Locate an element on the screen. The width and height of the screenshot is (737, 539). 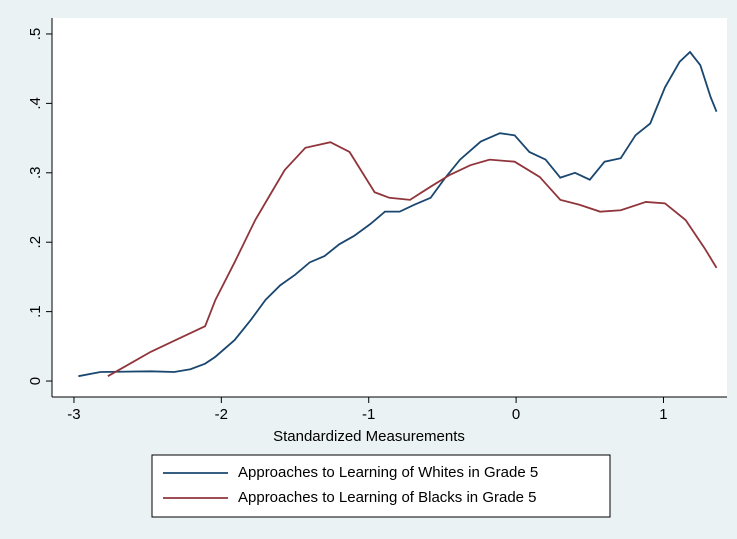
x-tick-label: -2 is located at coordinates (221, 414).